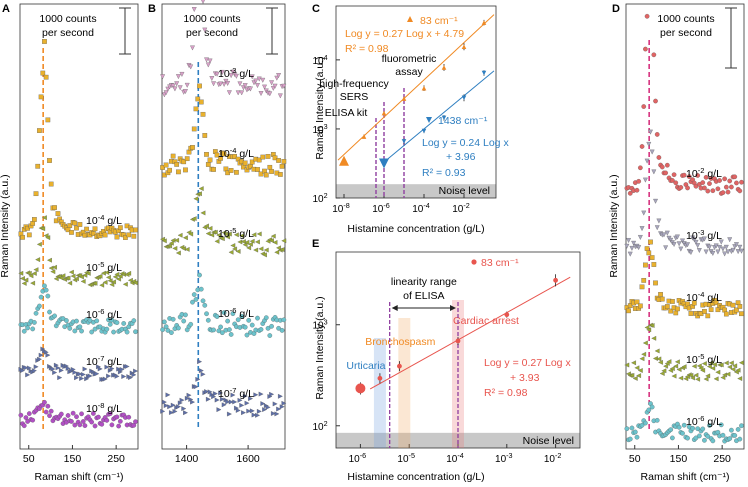  Describe the element at coordinates (236, 313) in the screenshot. I see `series-label: 10-6 g/L` at that location.